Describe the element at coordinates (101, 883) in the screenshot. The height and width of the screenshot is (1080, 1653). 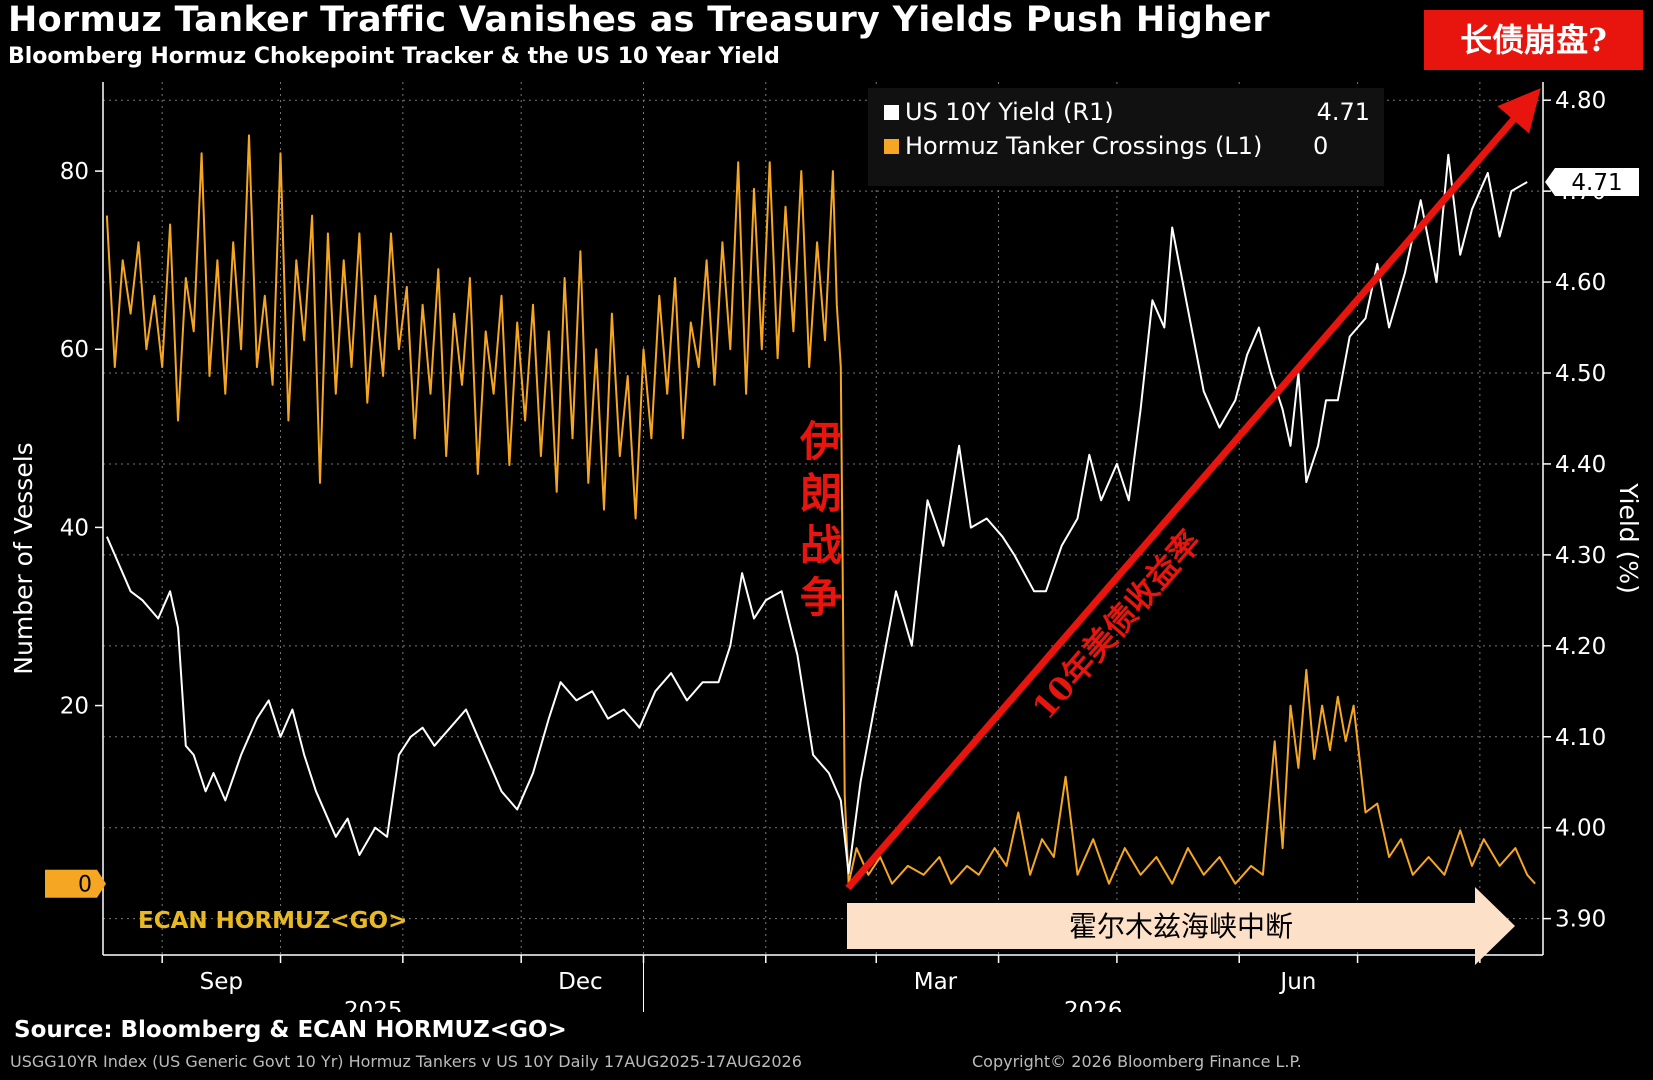
I see `left-last-value-tag-pointer` at that location.